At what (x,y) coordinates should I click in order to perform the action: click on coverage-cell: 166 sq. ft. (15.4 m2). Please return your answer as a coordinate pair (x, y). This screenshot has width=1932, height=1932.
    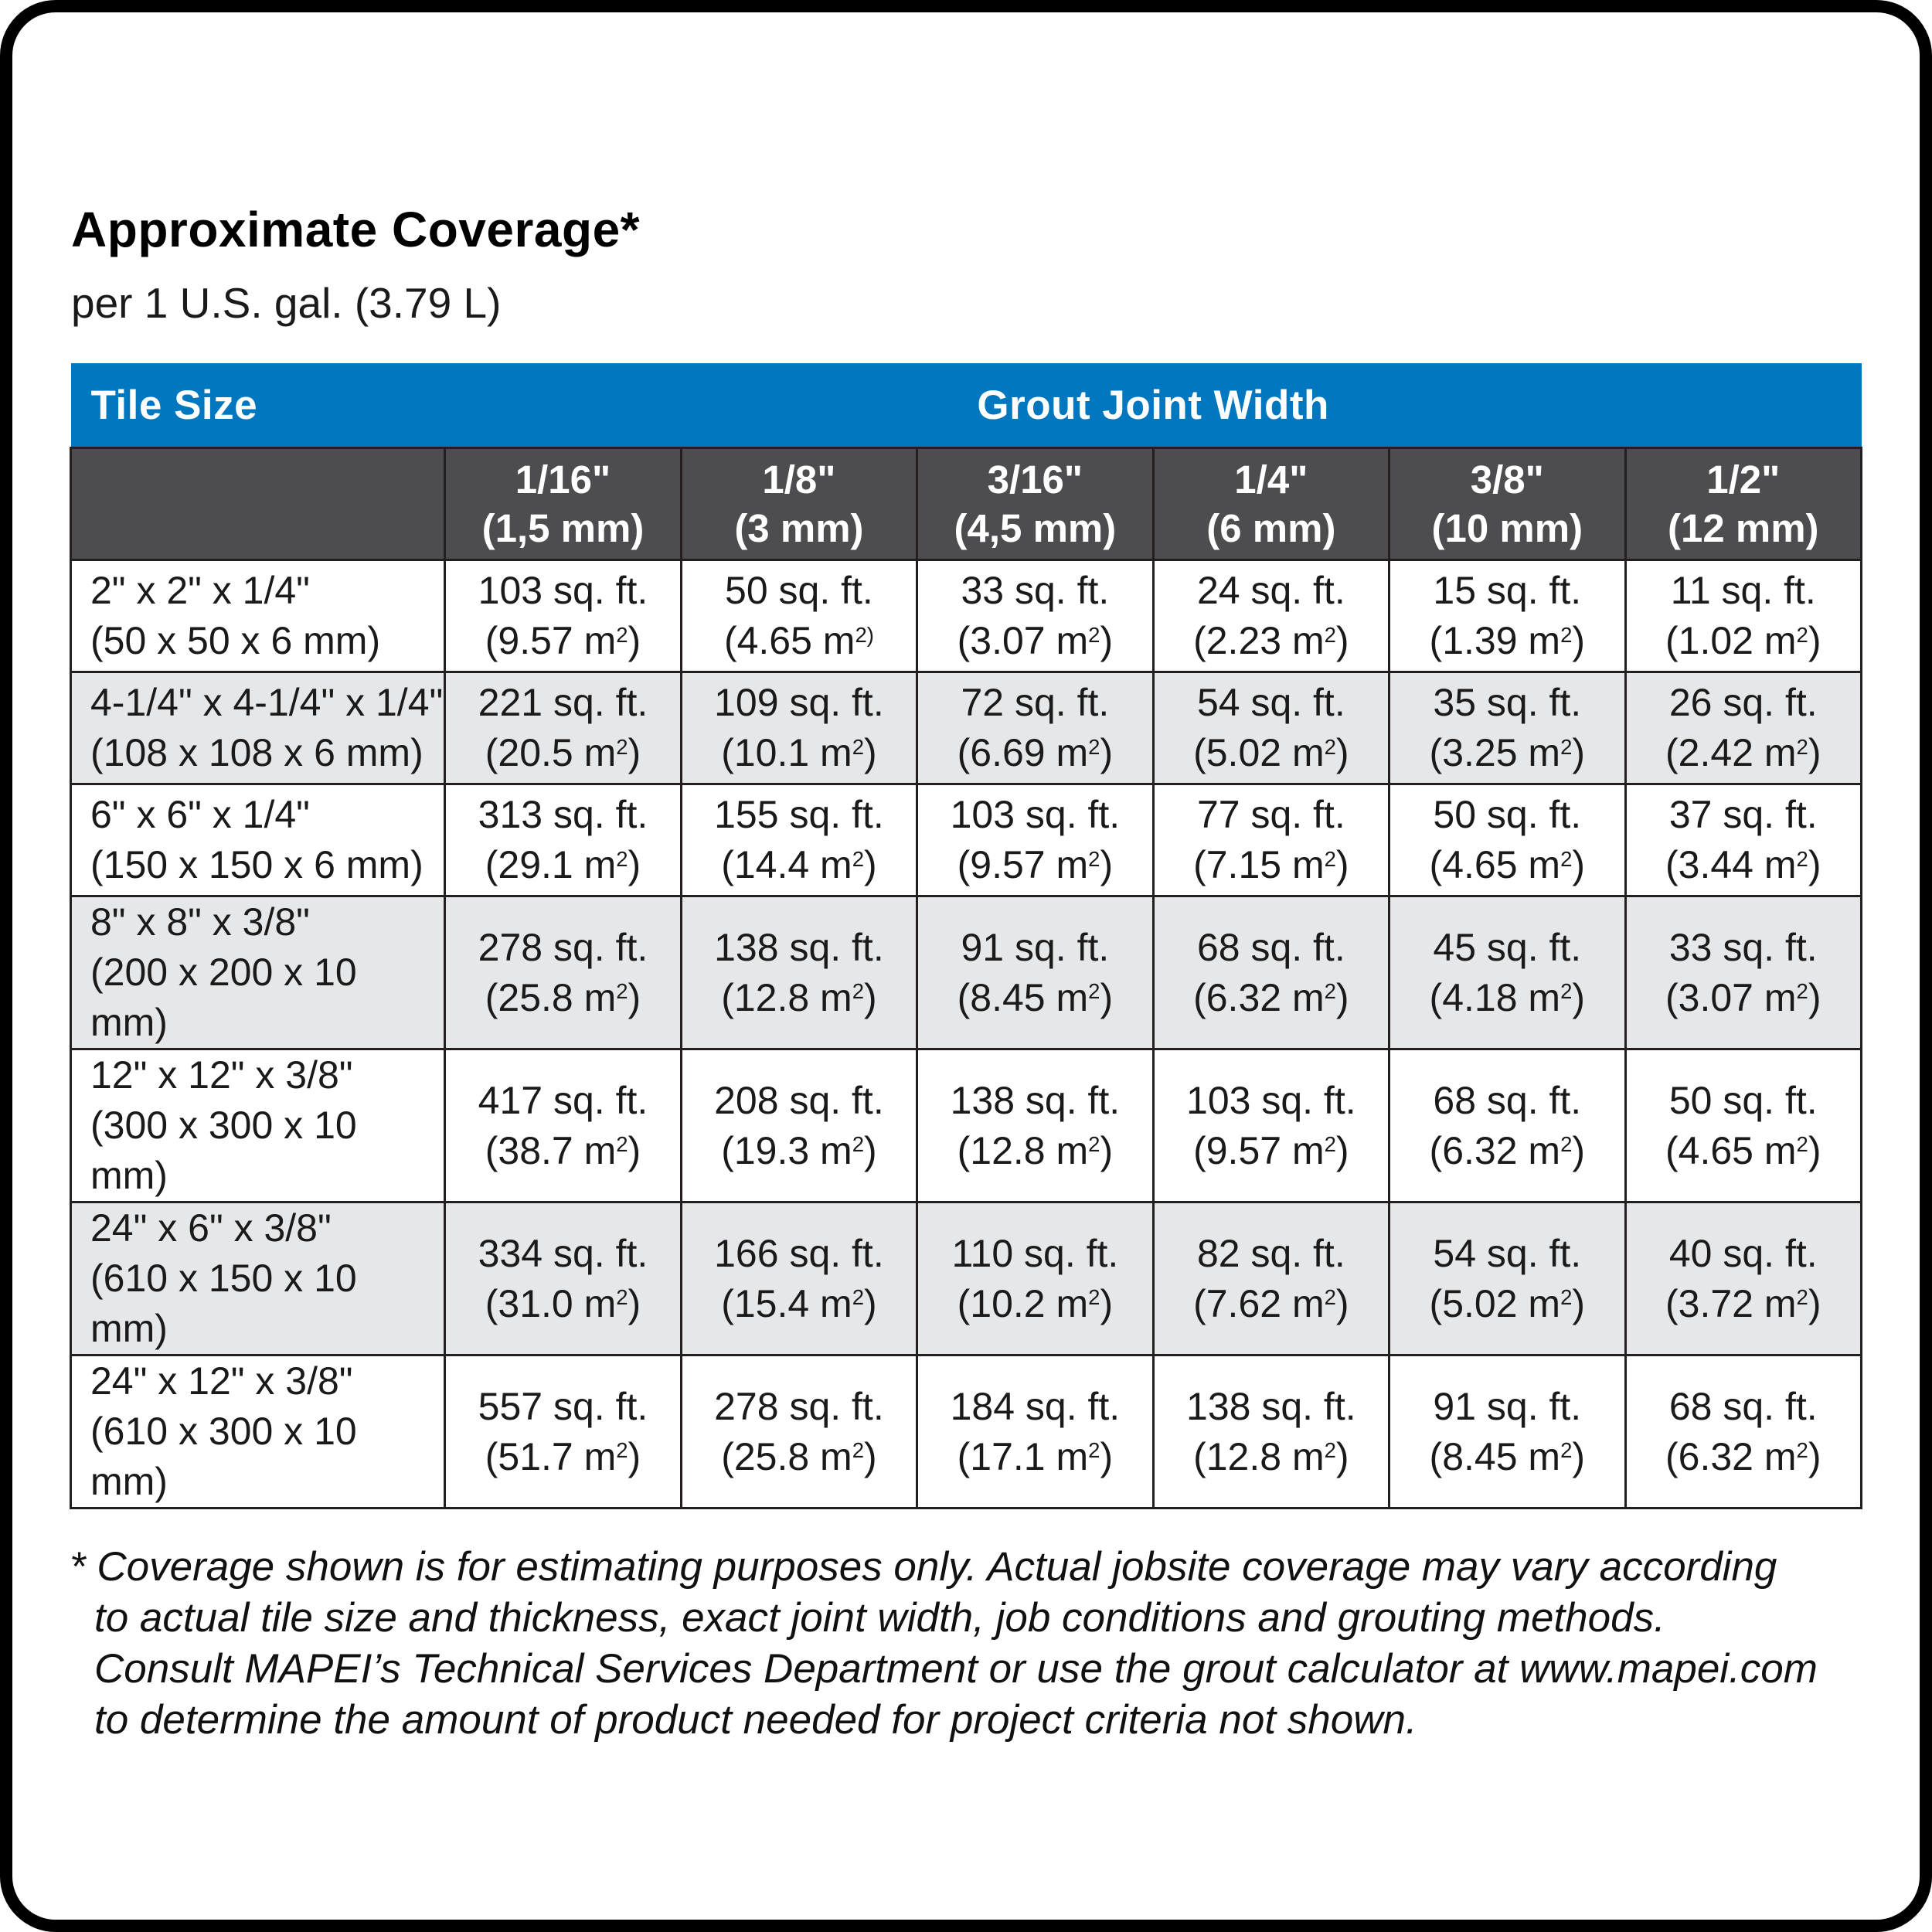
    Looking at the image, I should click on (799, 1278).